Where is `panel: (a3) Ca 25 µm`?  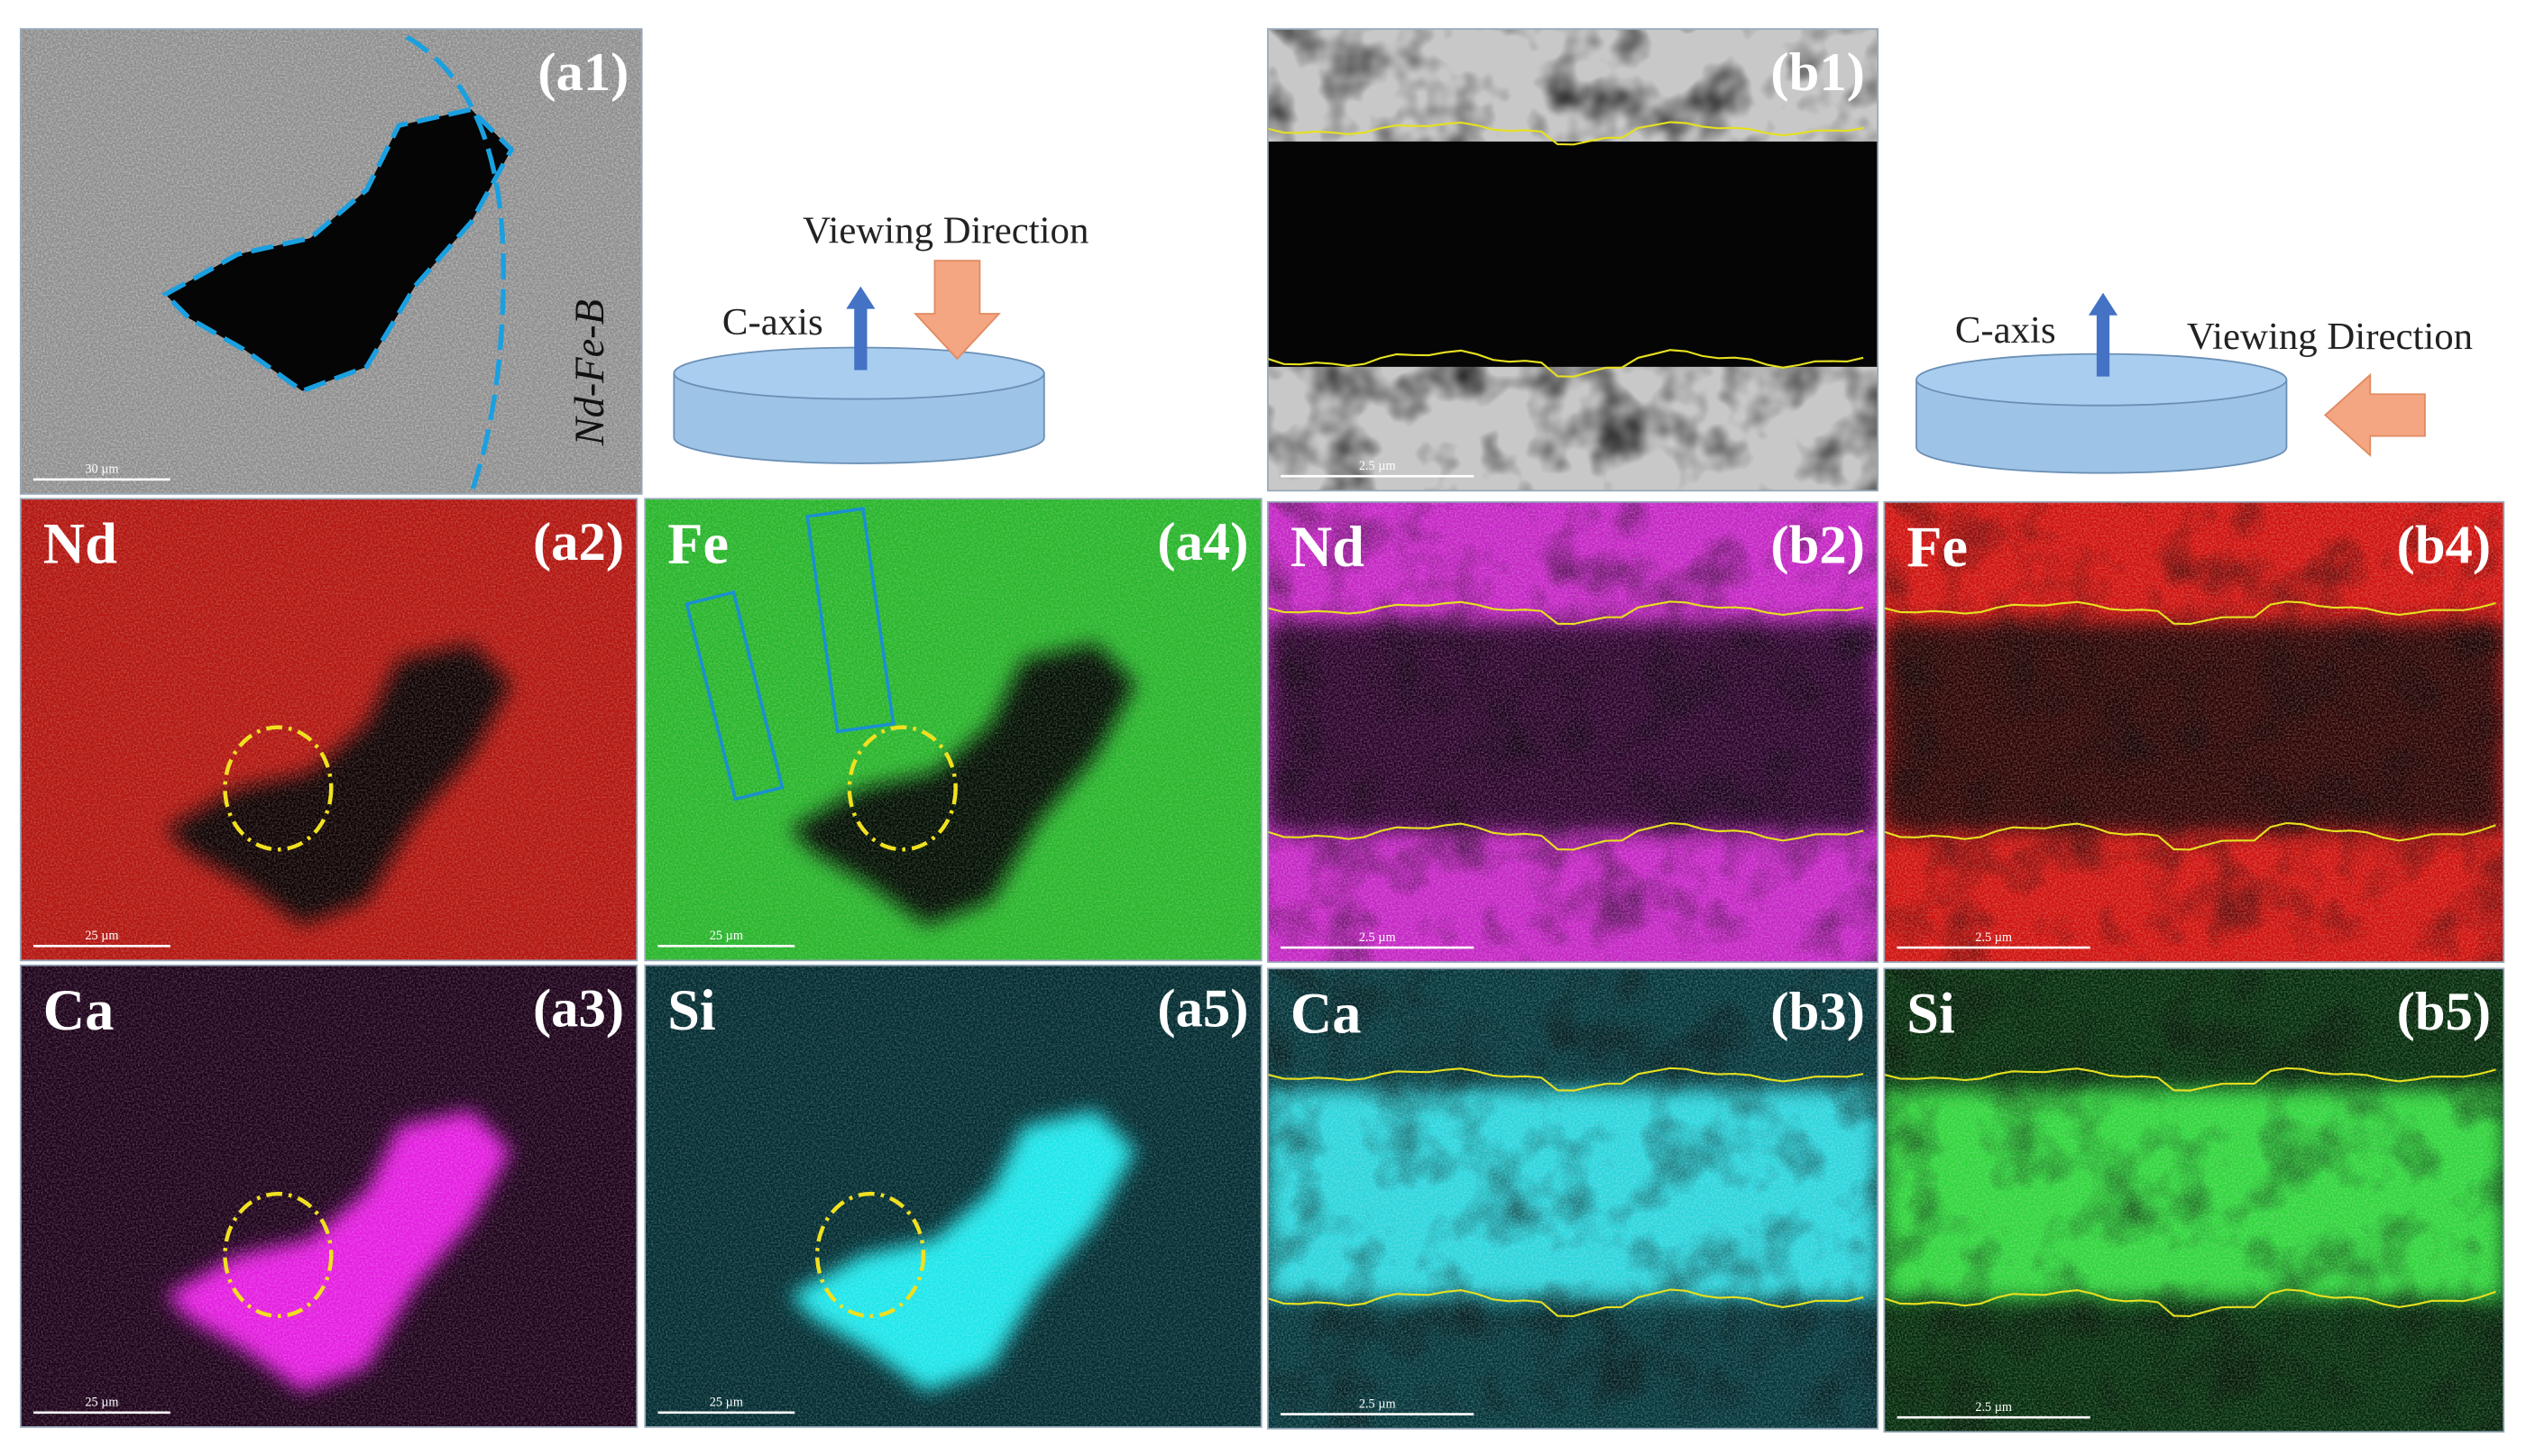 panel: (a3) Ca 25 µm is located at coordinates (328, 1196).